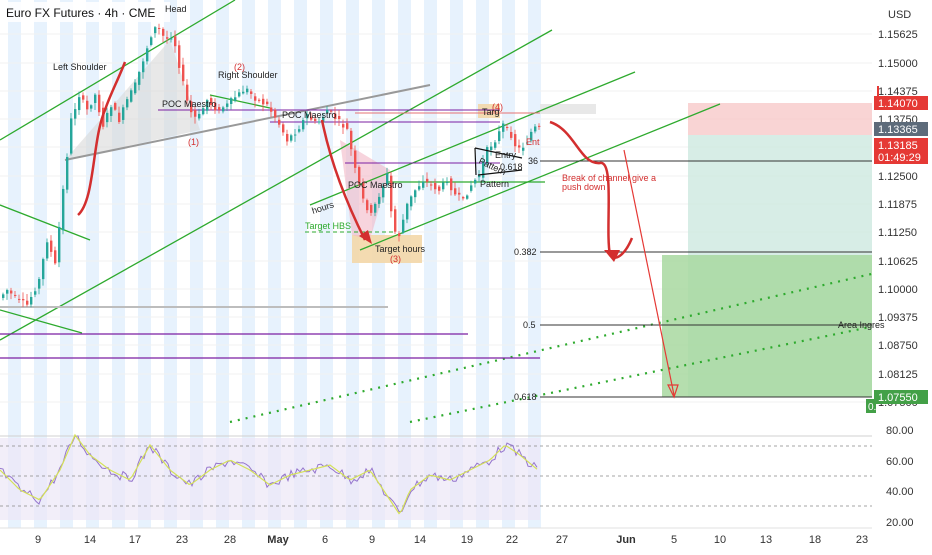 This screenshot has height=555, width=932. What do you see at coordinates (85, 12) in the screenshot?
I see `title-bg` at bounding box center [85, 12].